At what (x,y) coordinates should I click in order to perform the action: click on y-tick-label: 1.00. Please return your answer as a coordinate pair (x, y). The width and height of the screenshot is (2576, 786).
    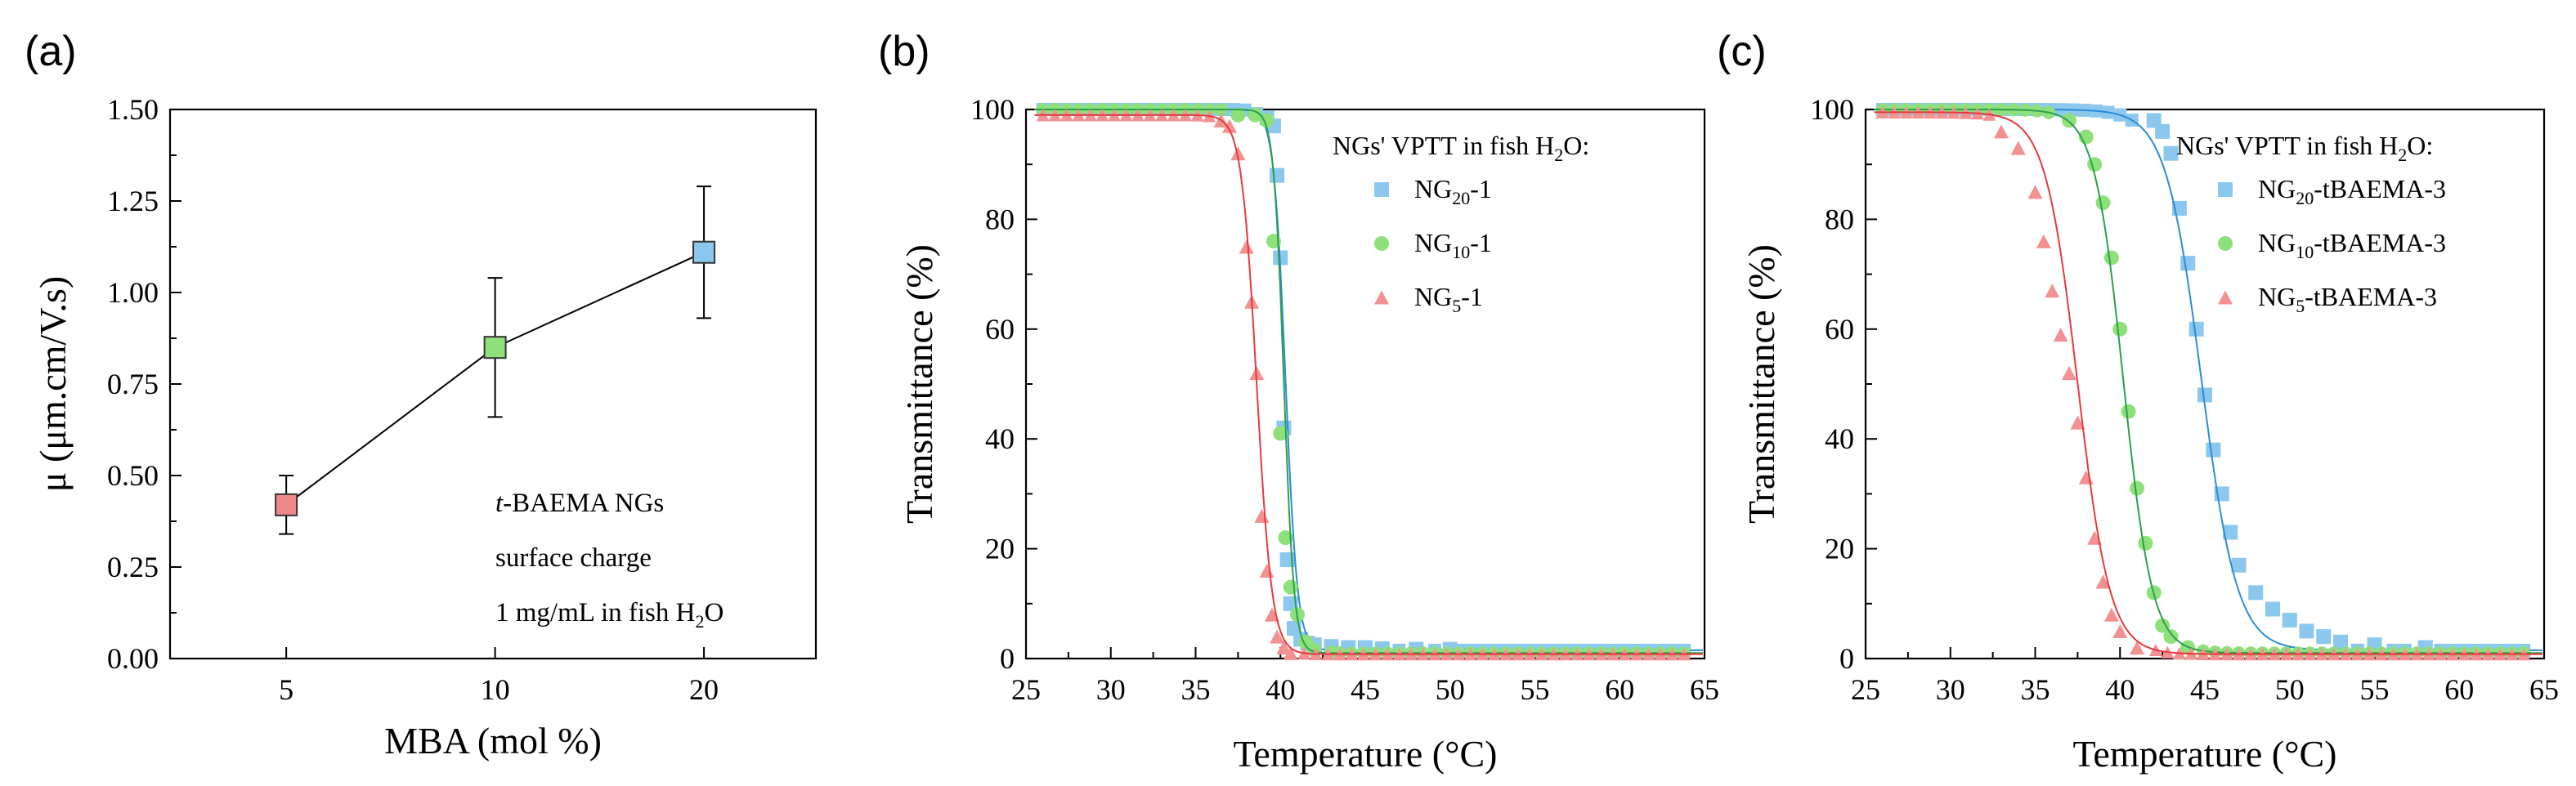
    Looking at the image, I should click on (133, 292).